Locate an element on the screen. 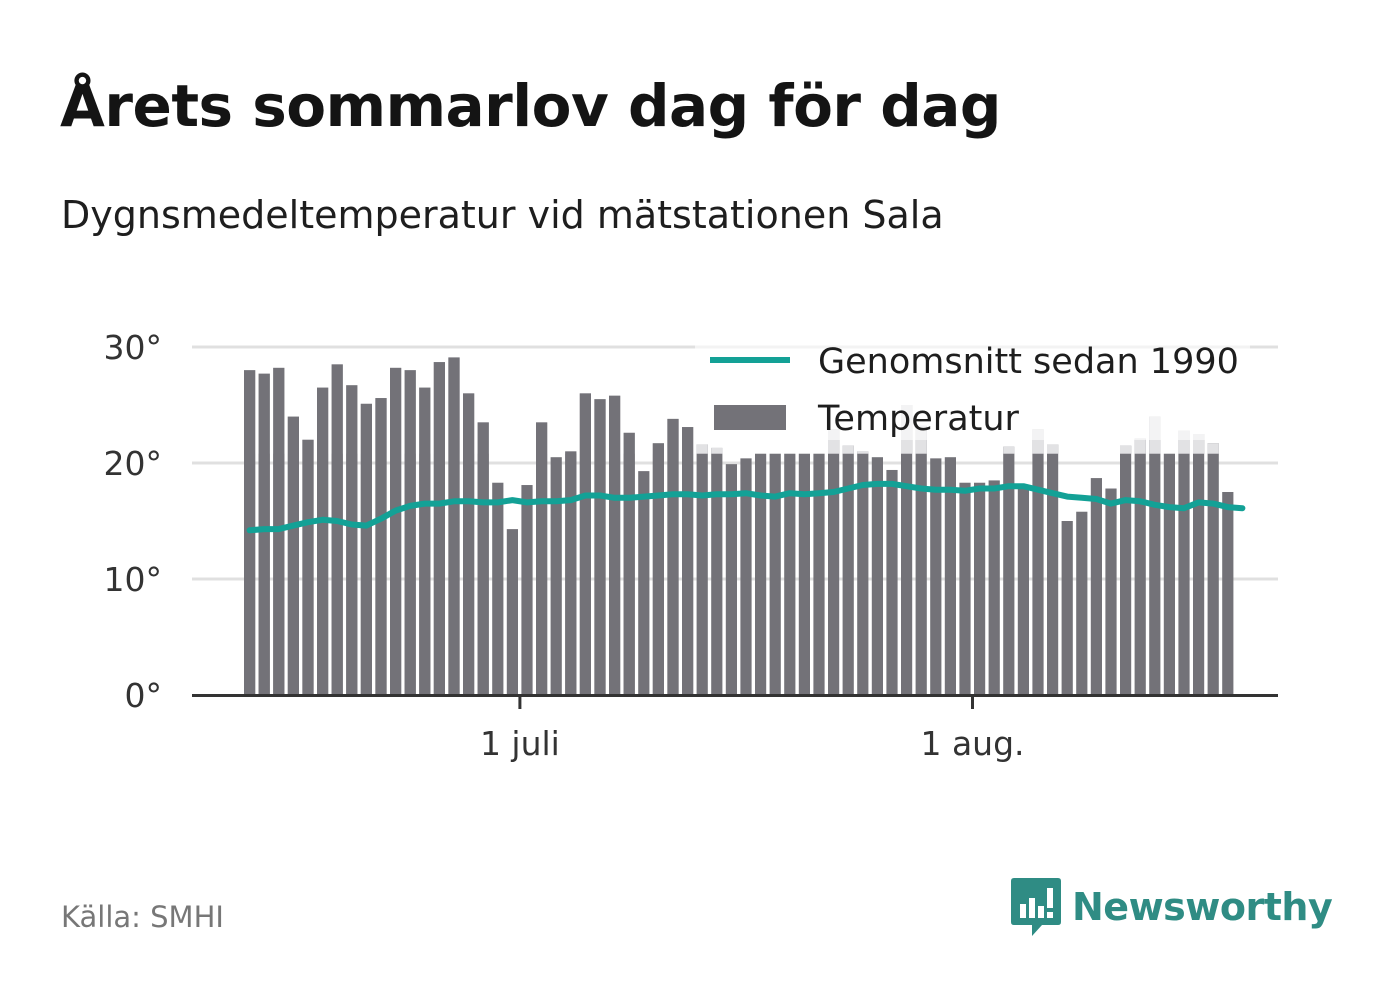 The height and width of the screenshot is (999, 1382). average-line-group is located at coordinates (746, 507).